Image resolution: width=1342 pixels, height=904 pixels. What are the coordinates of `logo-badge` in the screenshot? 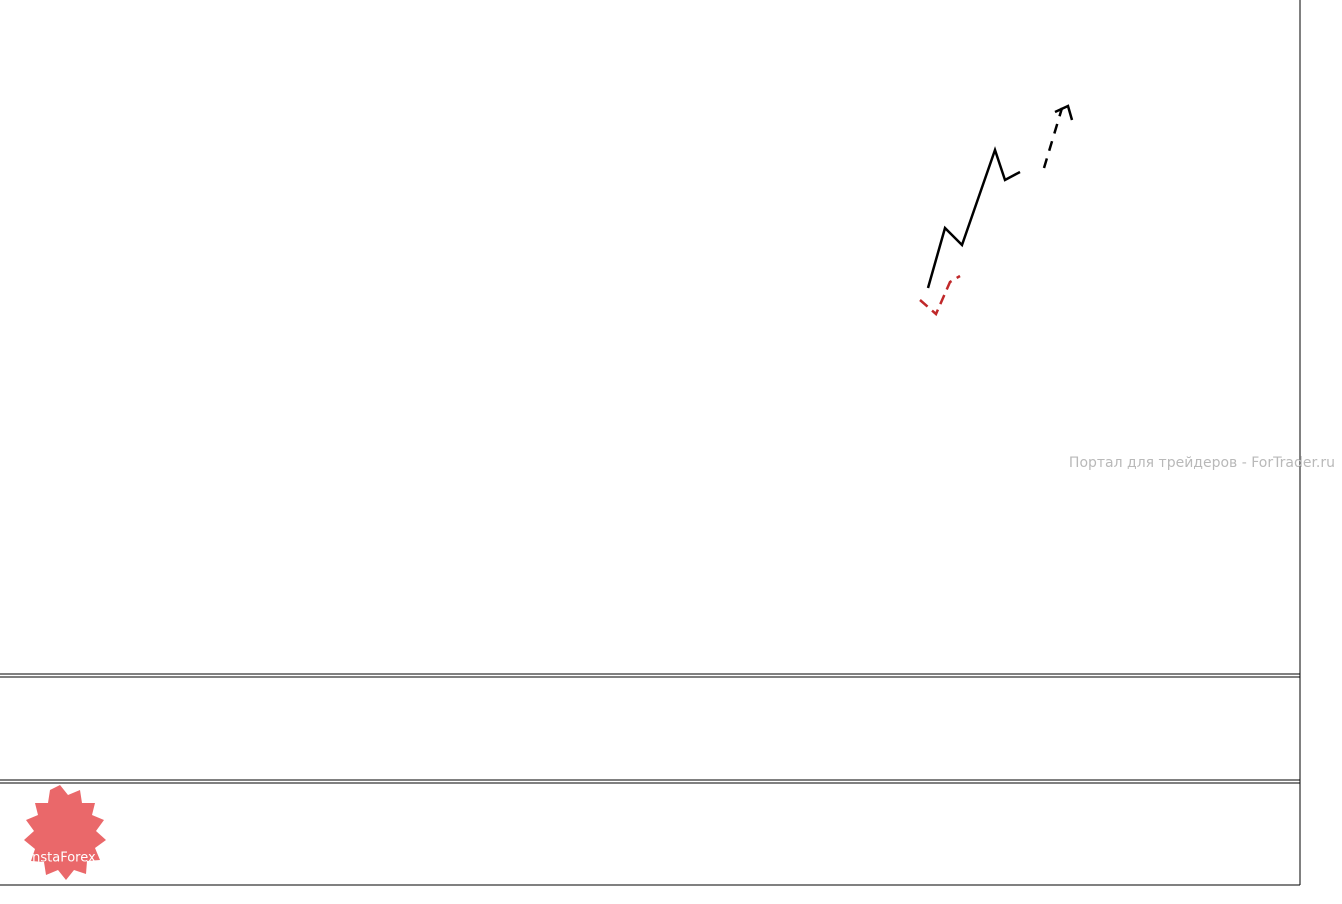 It's located at (65, 832).